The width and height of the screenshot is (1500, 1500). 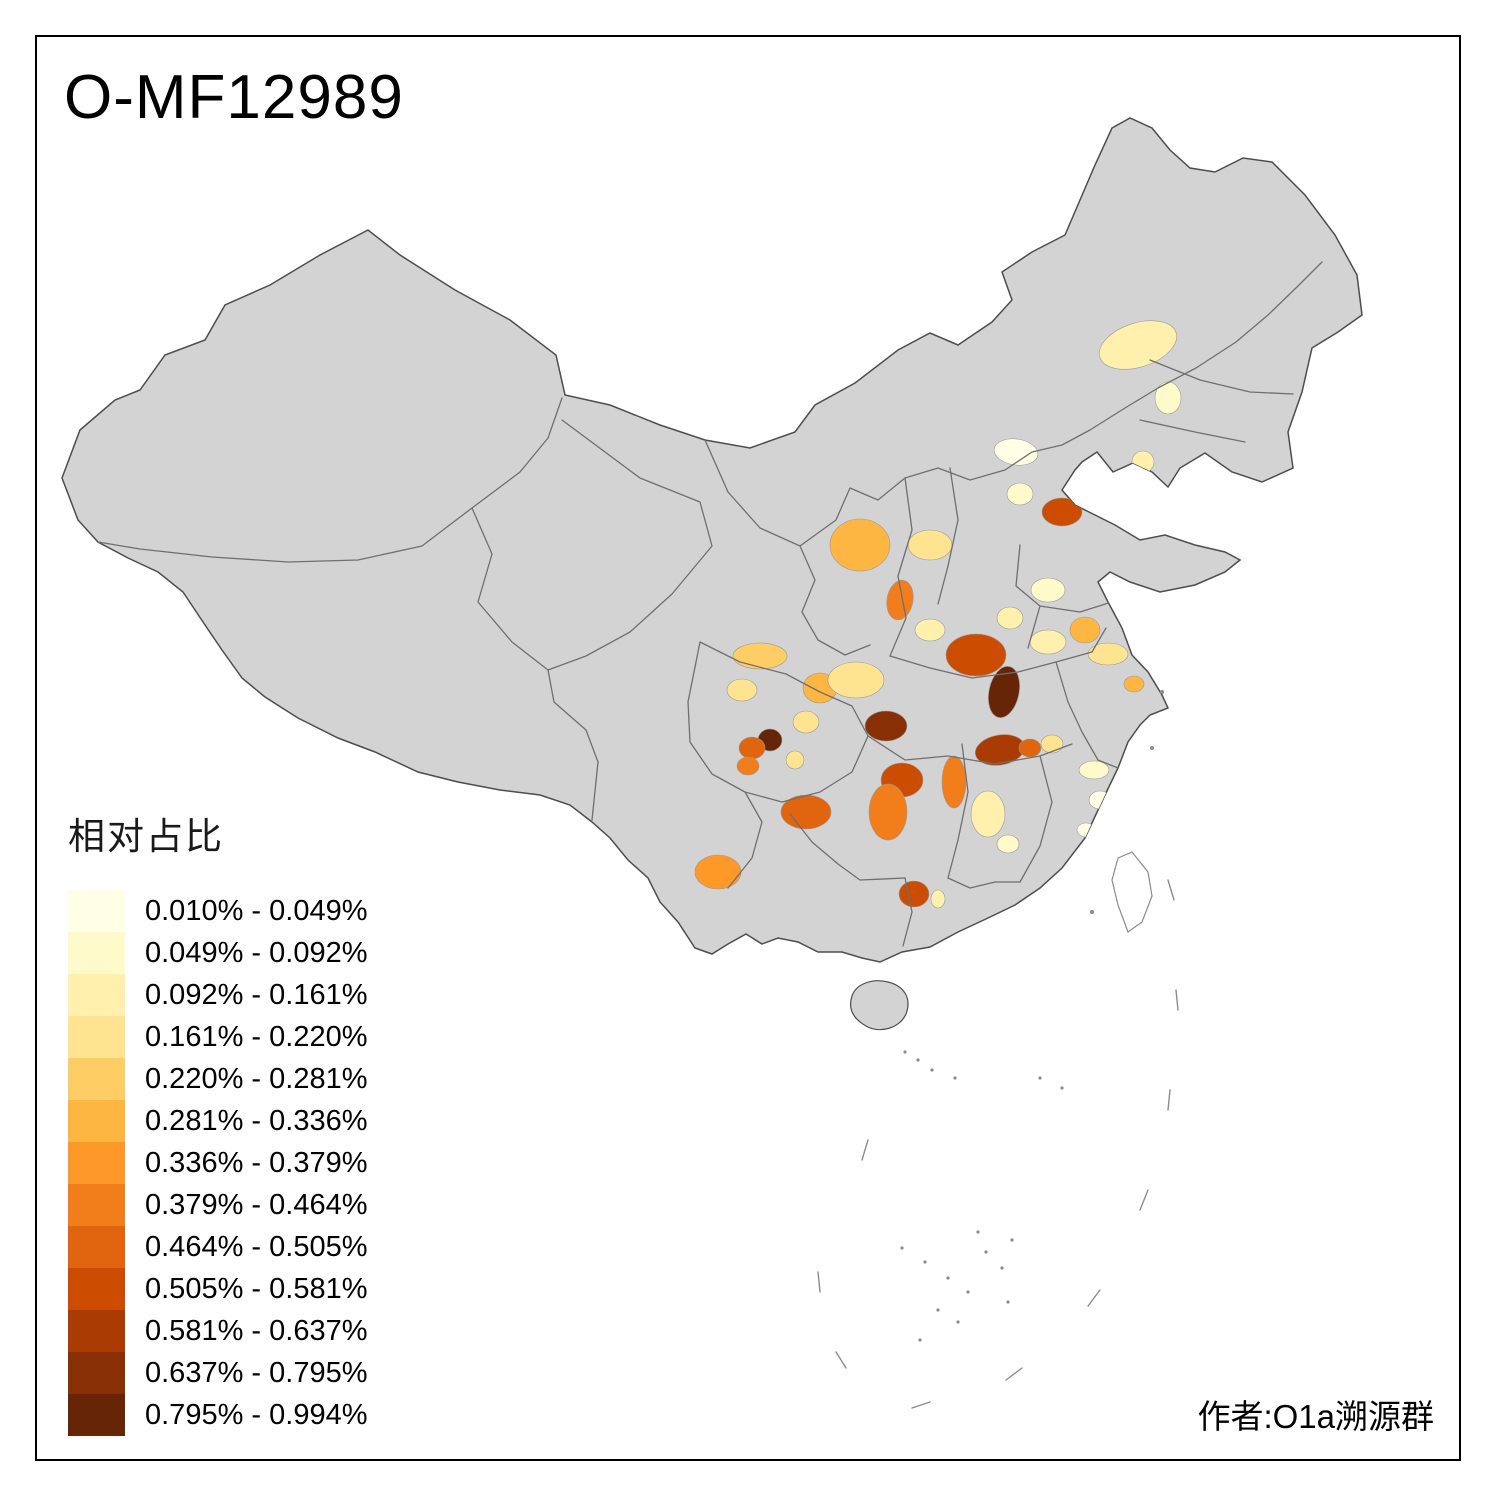 What do you see at coordinates (256, 910) in the screenshot?
I see `legend-range-label: 0.010% - 0.049%` at bounding box center [256, 910].